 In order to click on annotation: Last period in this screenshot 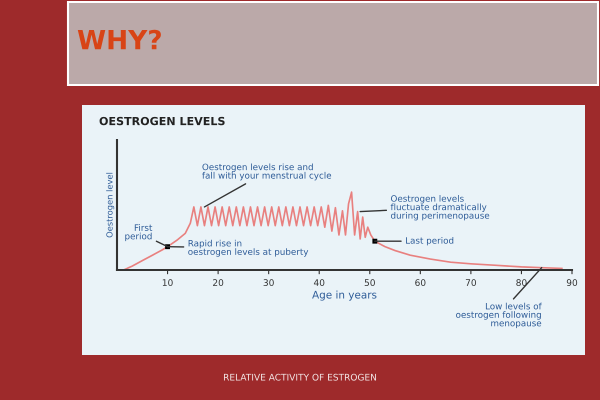, I will do `click(430, 241)`.